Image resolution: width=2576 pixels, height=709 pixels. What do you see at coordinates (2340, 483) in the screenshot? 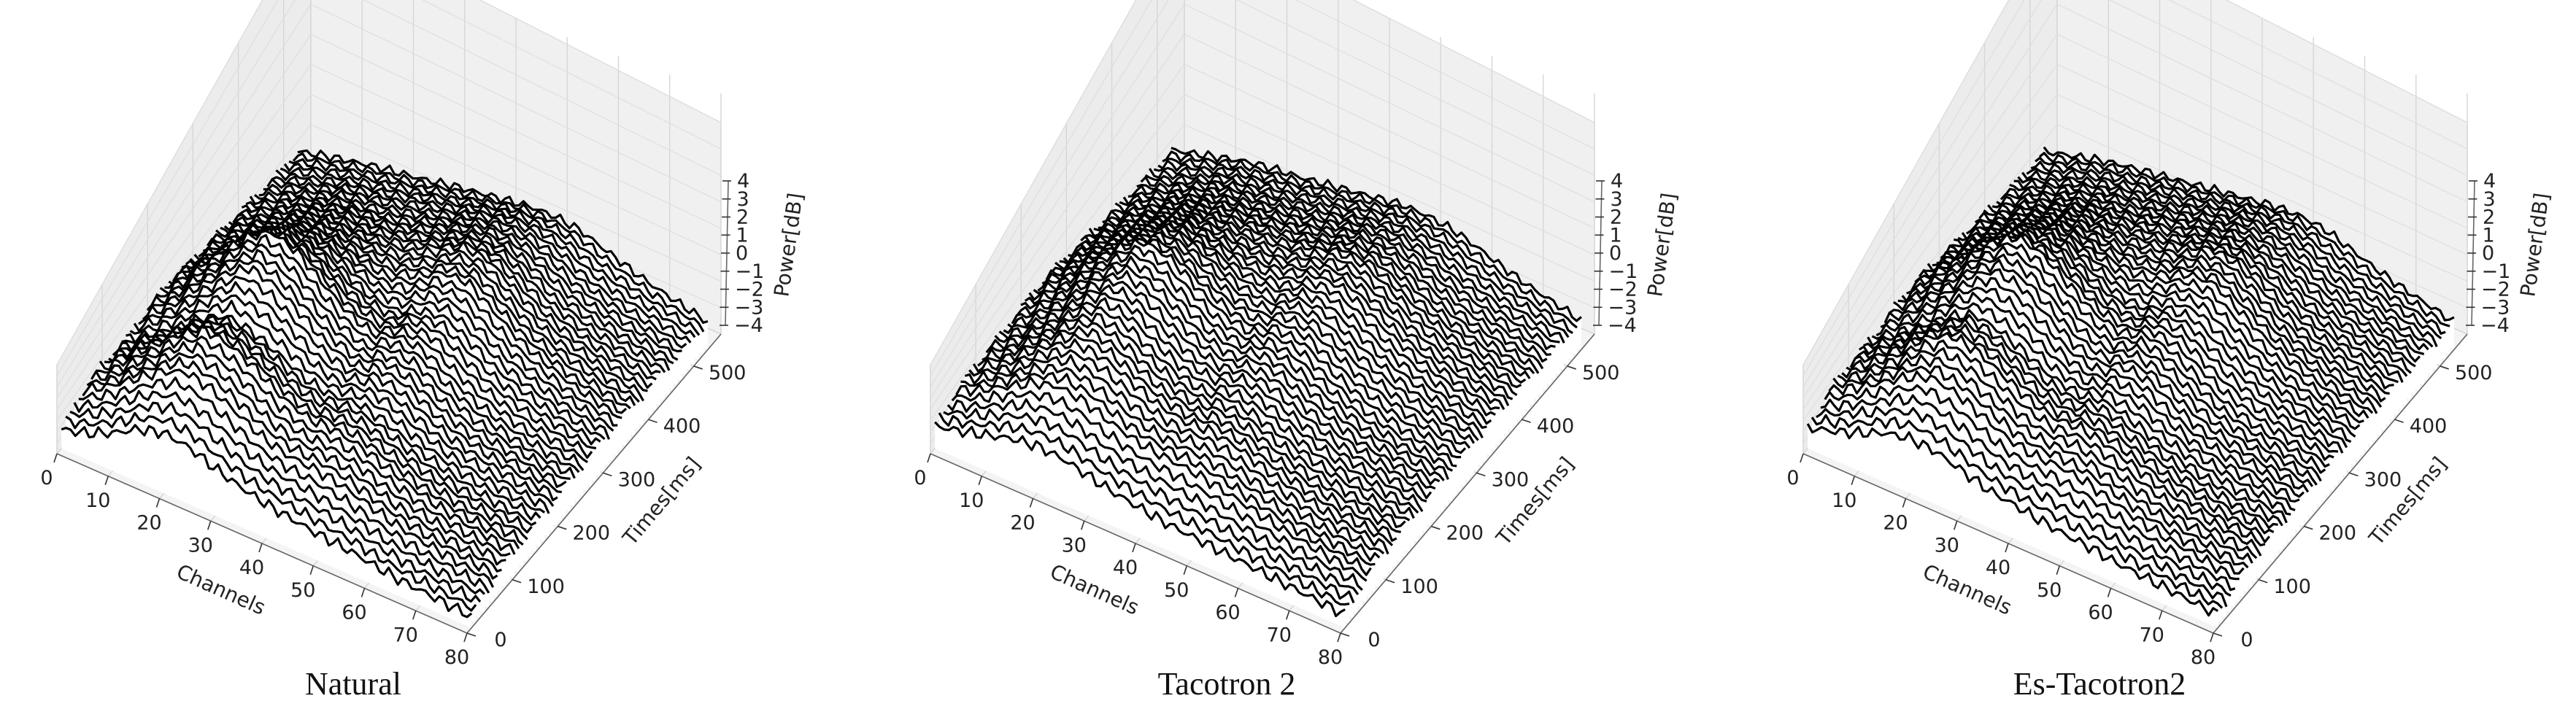
I see `y-axis-line` at bounding box center [2340, 483].